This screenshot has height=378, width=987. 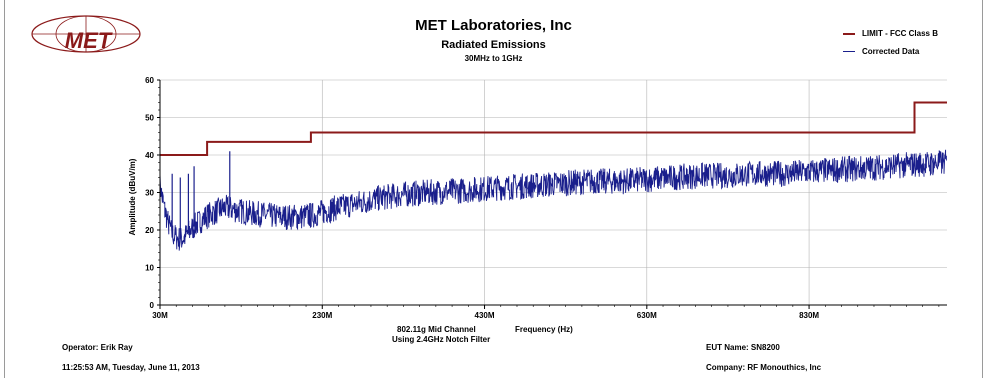 I want to click on x-tick-label: 230M, so click(x=322, y=315).